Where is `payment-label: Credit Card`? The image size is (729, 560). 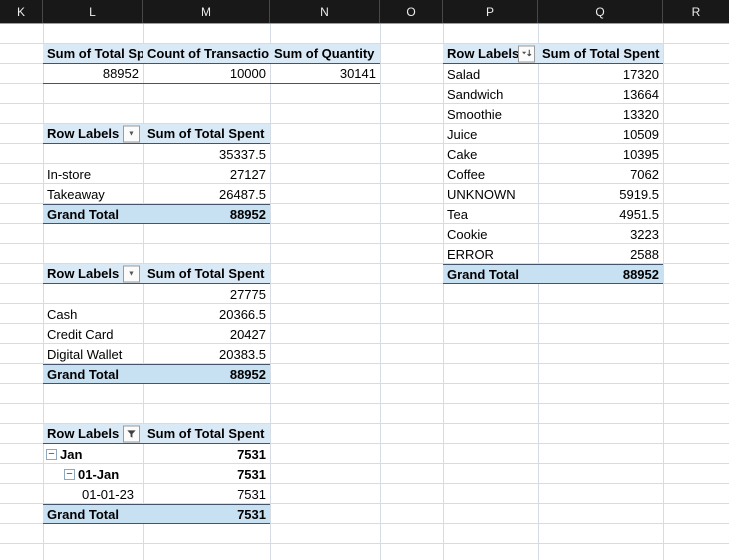 payment-label: Credit Card is located at coordinates (80, 334).